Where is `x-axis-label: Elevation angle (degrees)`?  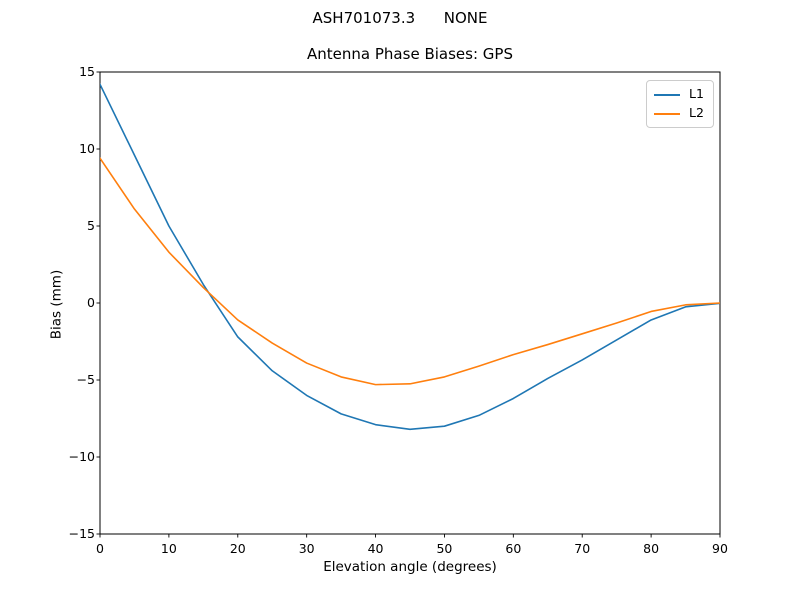 x-axis-label: Elevation angle (degrees) is located at coordinates (410, 567).